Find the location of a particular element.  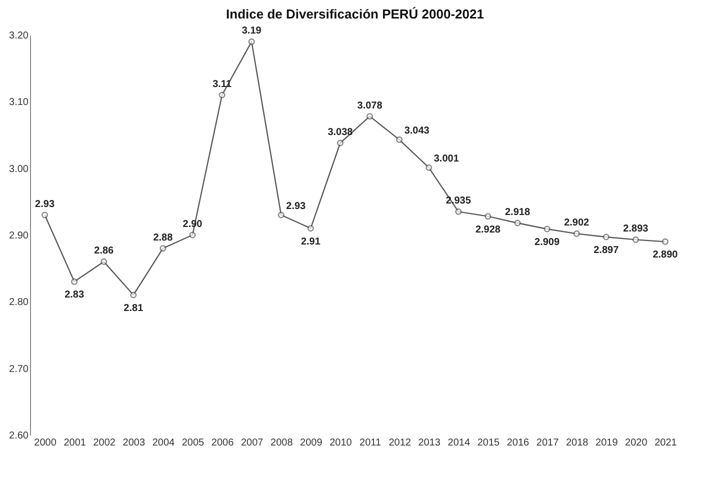

data-label: 2.88 is located at coordinates (163, 238).